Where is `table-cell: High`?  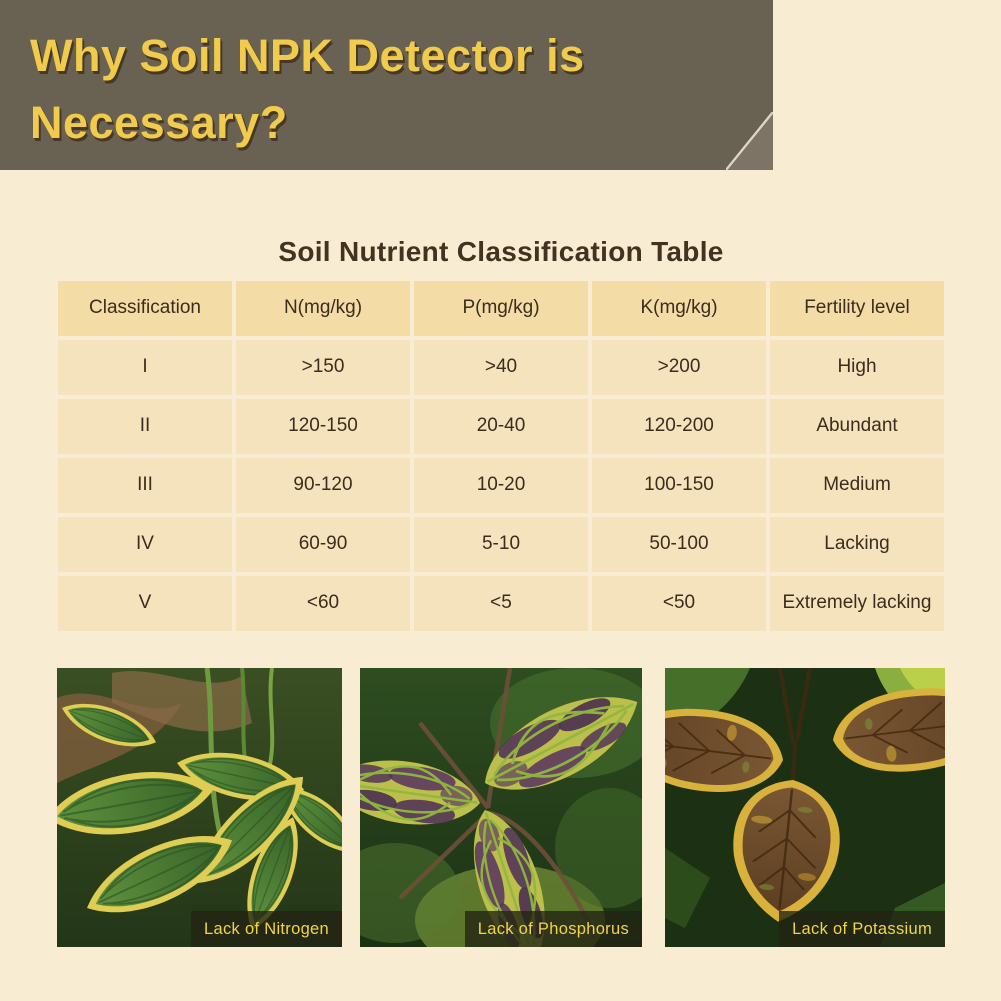 table-cell: High is located at coordinates (857, 367).